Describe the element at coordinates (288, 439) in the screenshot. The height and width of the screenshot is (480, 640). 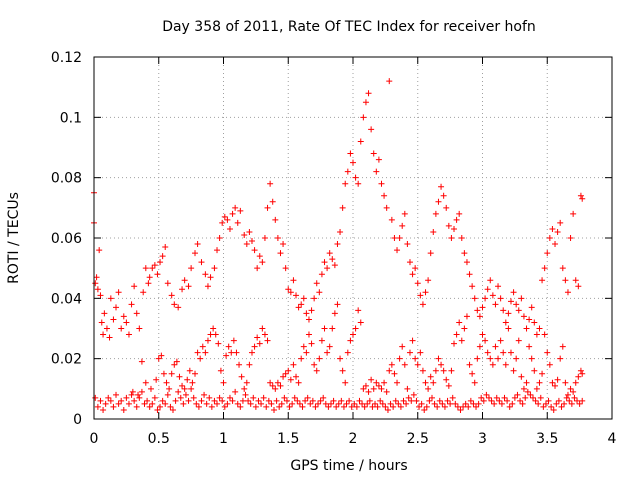
I see `x-tick-label: 1.5` at that location.